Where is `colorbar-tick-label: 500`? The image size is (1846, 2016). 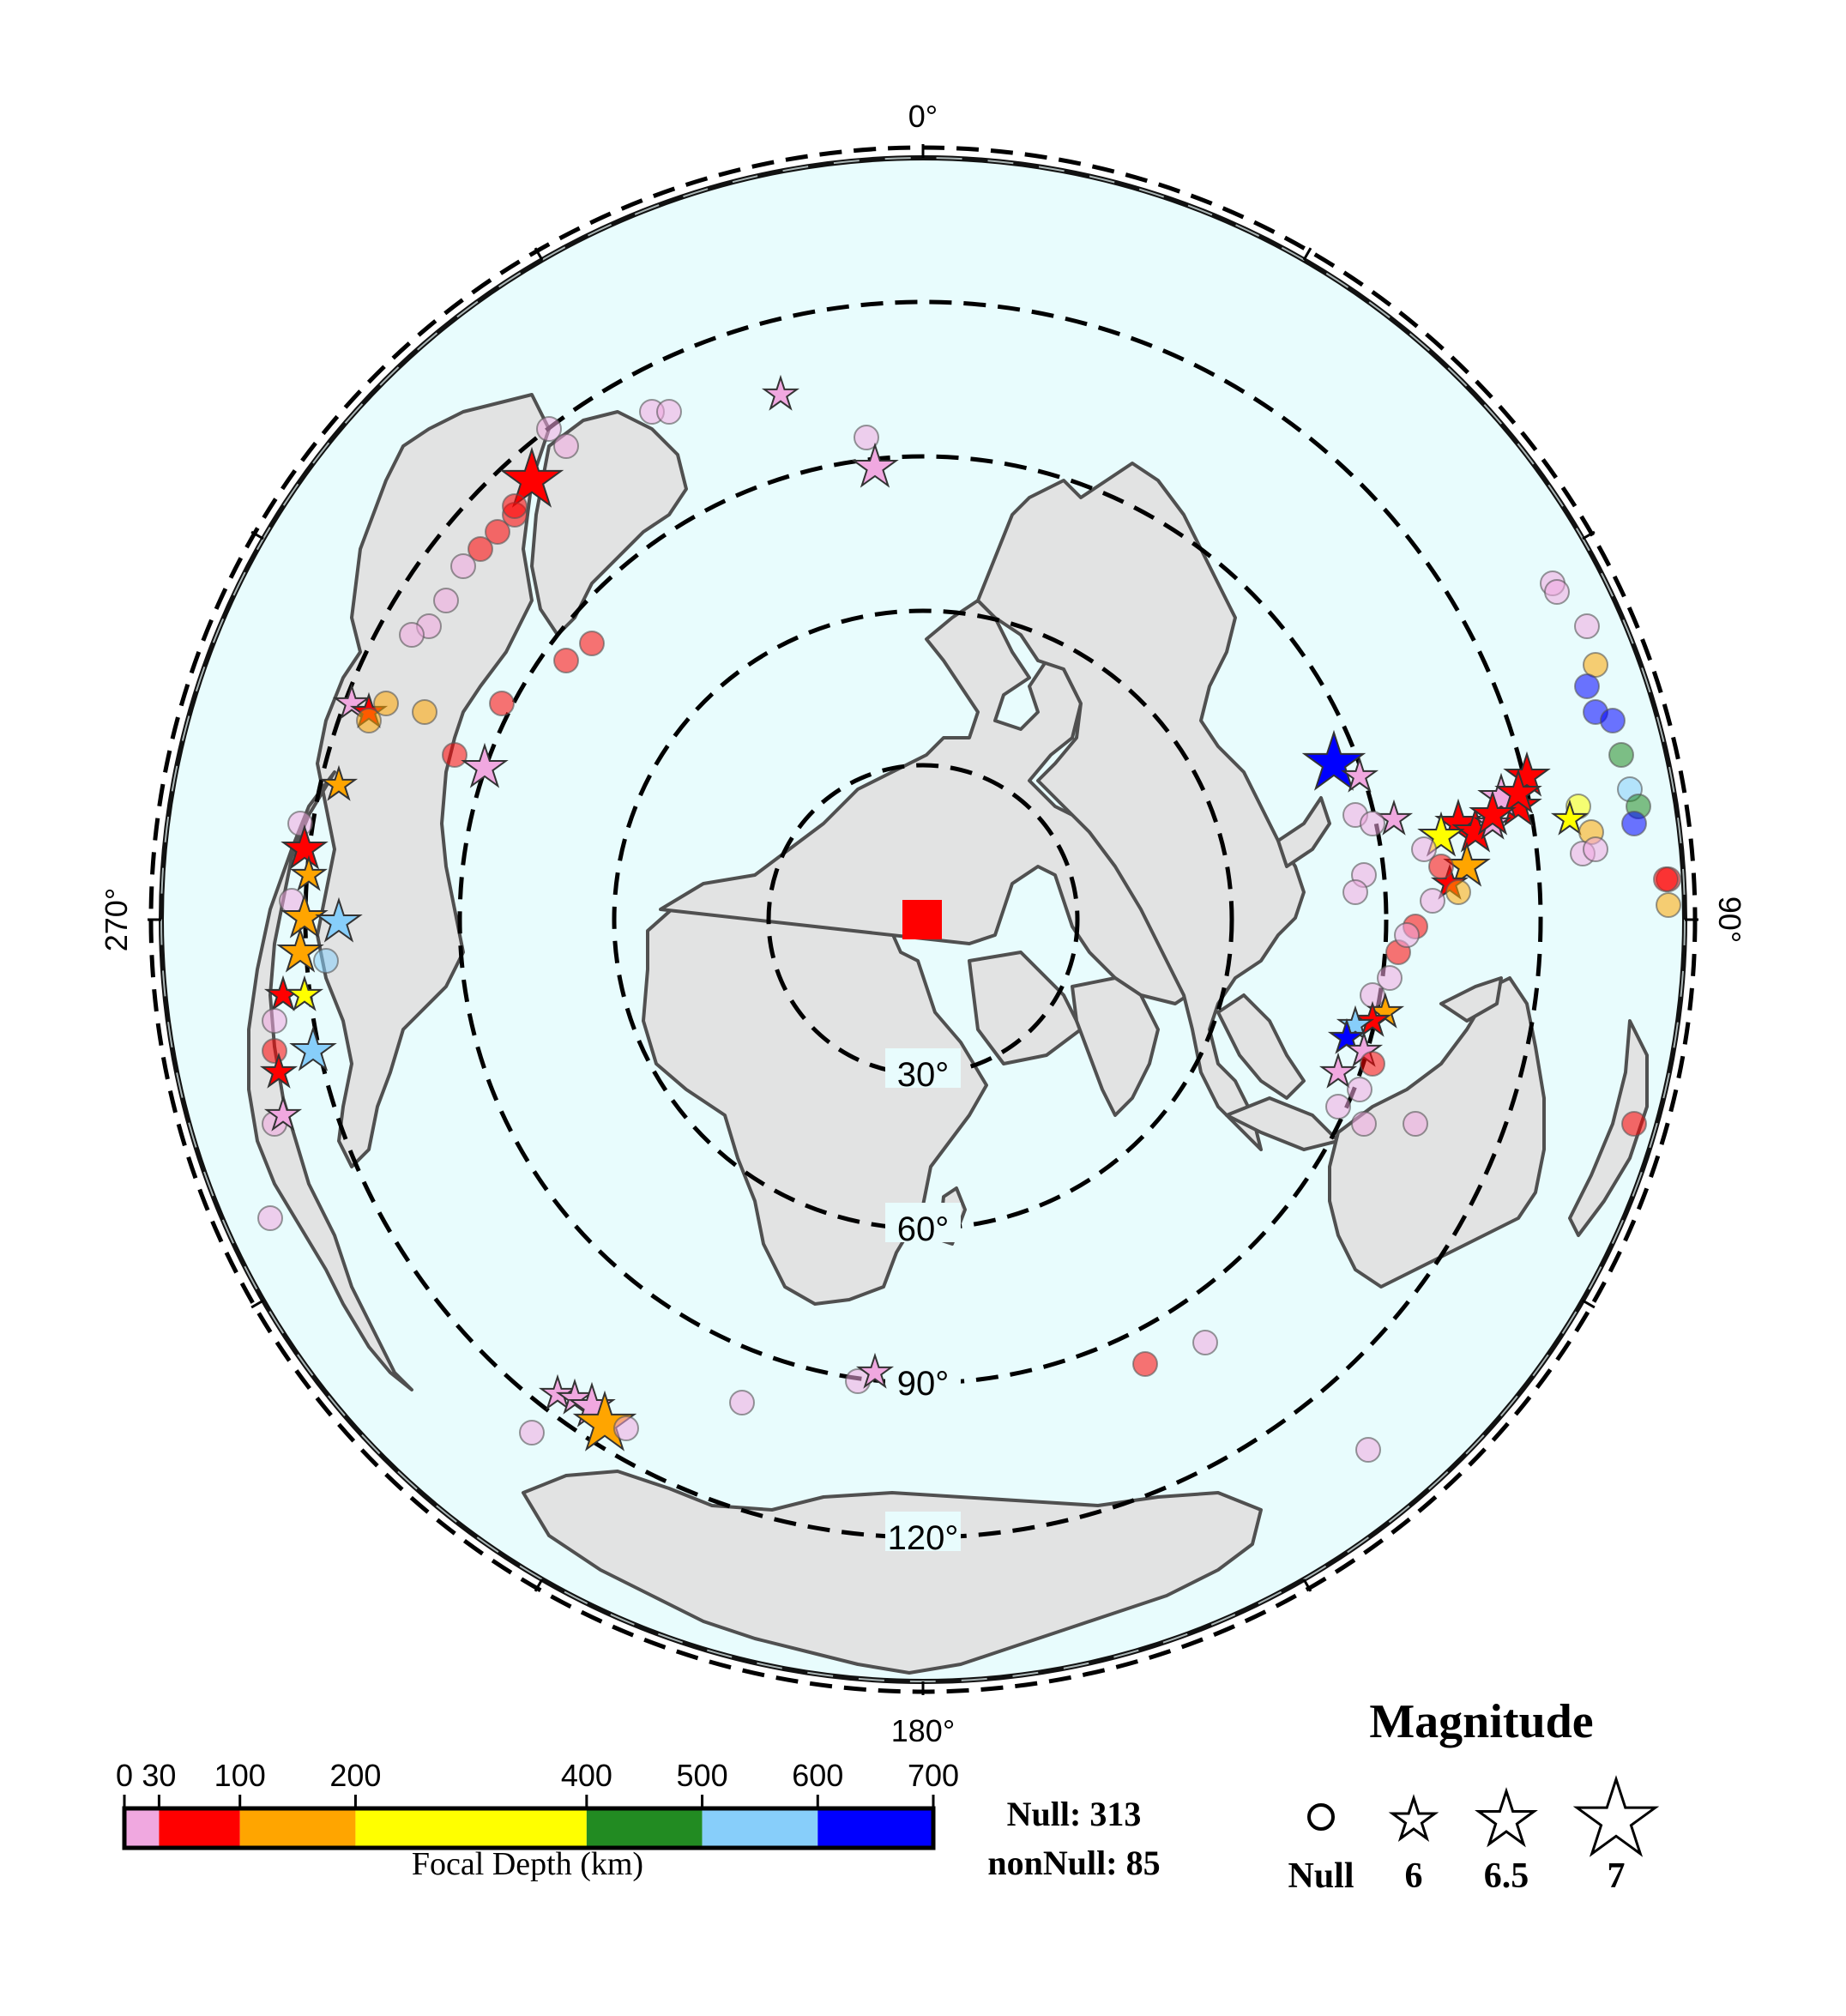
colorbar-tick-label: 500 is located at coordinates (703, 1775).